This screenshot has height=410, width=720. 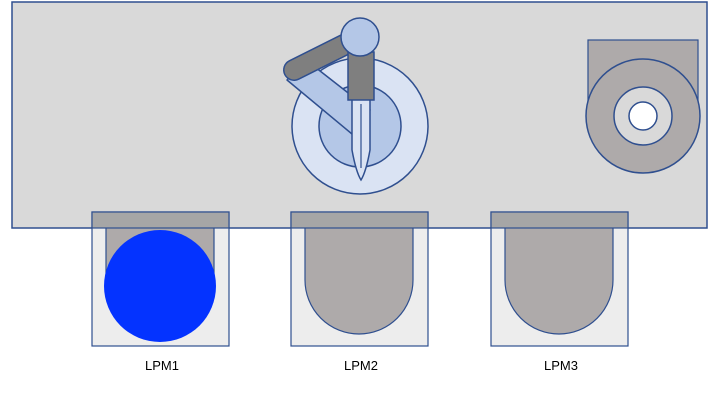 What do you see at coordinates (561, 365) in the screenshot?
I see `lpm3-label: LPM3` at bounding box center [561, 365].